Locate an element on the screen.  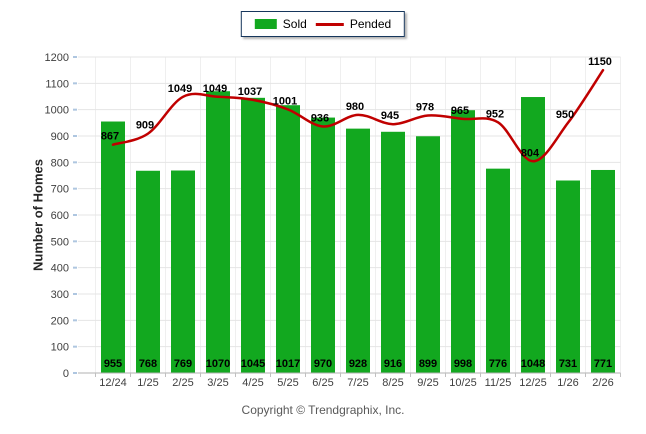
y-axis-title: Number of Homes is located at coordinates (38, 215).